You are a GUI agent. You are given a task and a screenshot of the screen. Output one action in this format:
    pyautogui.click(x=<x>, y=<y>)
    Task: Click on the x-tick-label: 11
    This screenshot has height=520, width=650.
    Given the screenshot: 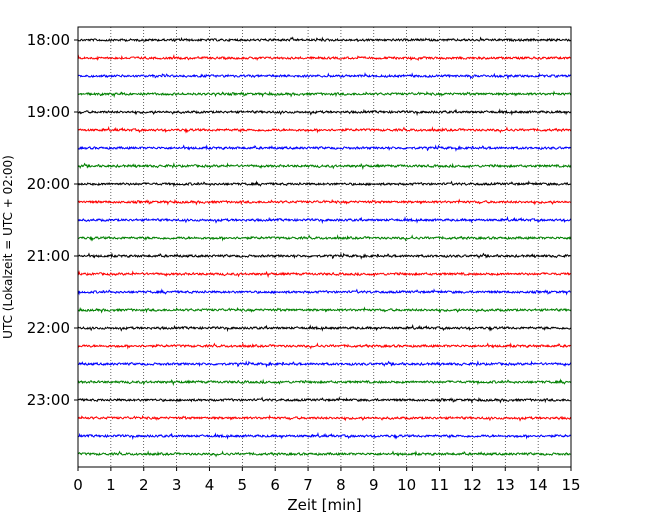 What is the action you would take?
    pyautogui.click(x=439, y=485)
    